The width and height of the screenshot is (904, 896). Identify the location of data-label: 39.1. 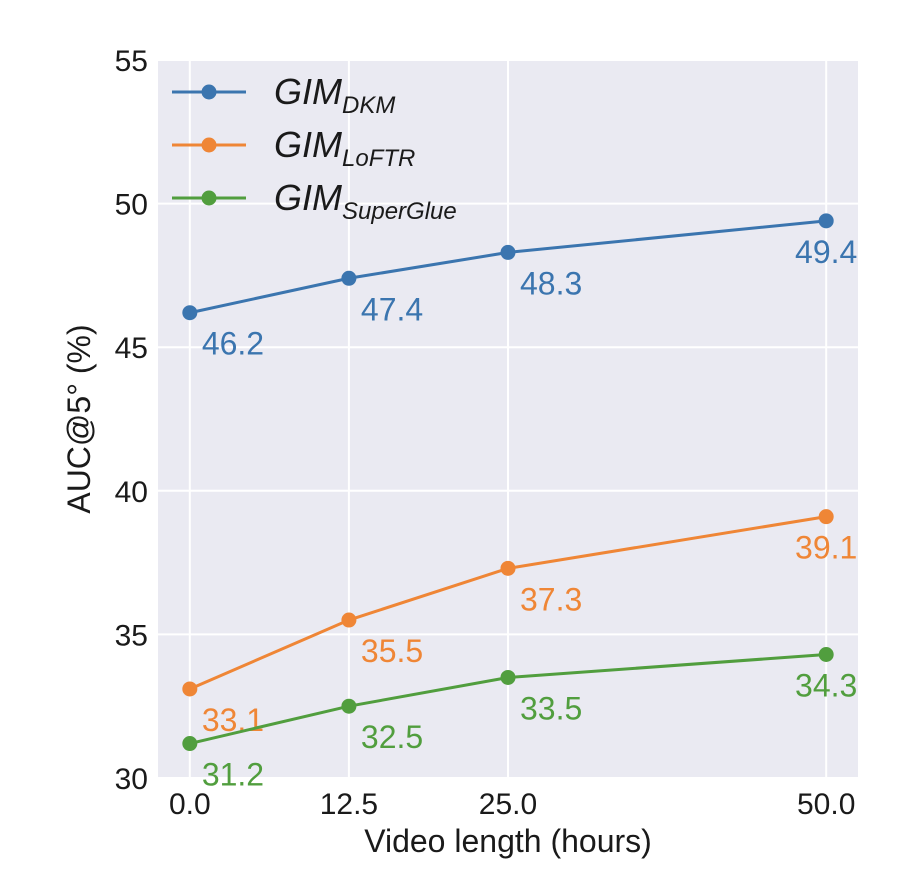
(826, 548).